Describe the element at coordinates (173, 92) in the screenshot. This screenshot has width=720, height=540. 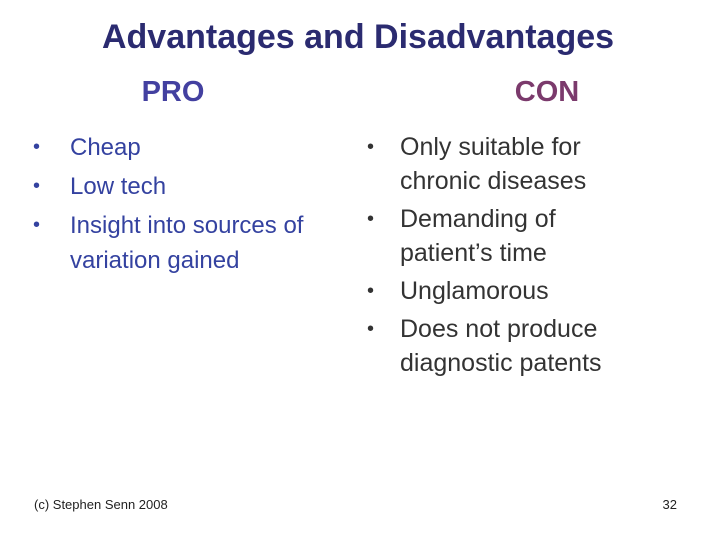
I see `pro-heading: PRO` at that location.